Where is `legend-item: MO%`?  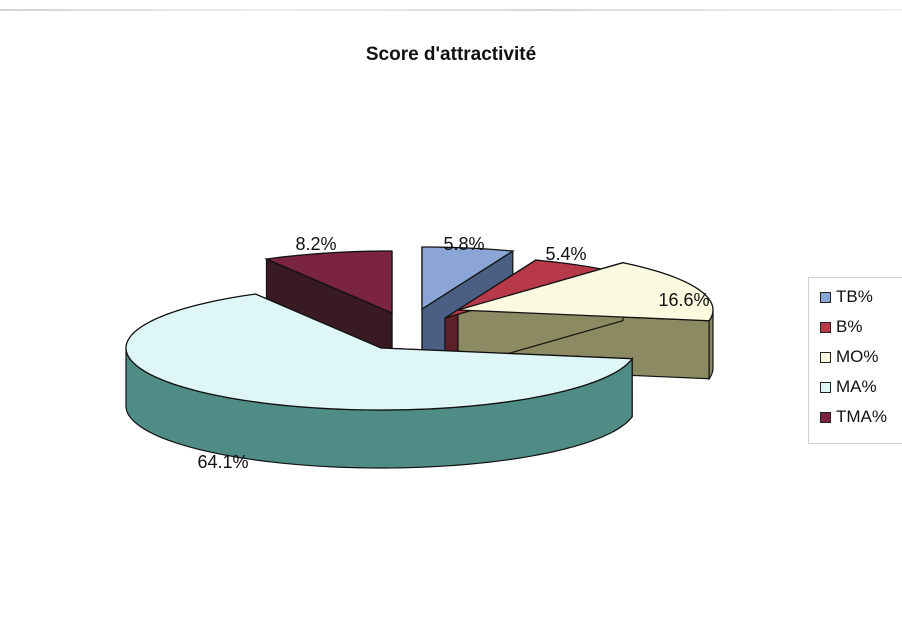 legend-item: MO% is located at coordinates (849, 357).